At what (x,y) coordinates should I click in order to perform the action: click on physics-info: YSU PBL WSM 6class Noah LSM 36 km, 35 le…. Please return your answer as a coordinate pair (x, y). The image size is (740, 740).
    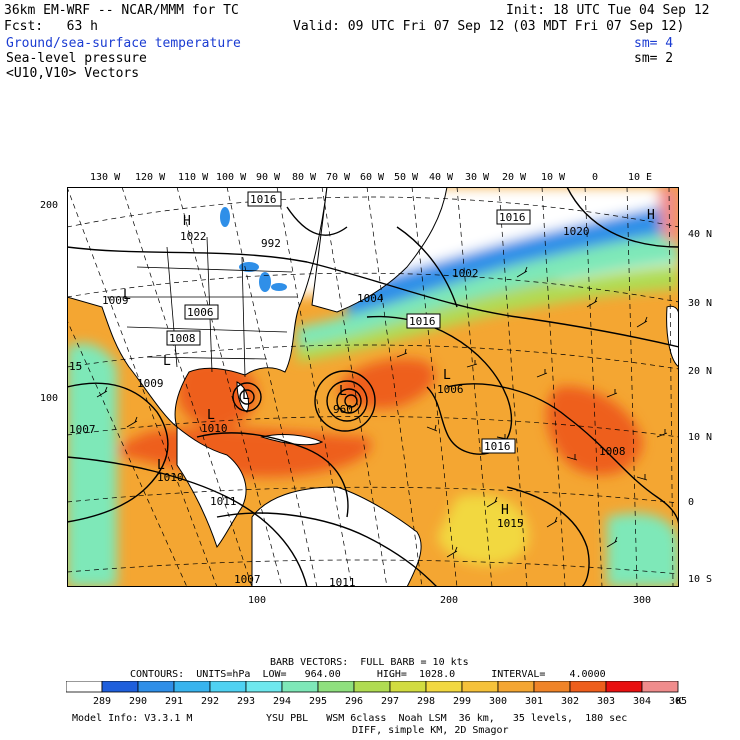
    Looking at the image, I should click on (447, 718).